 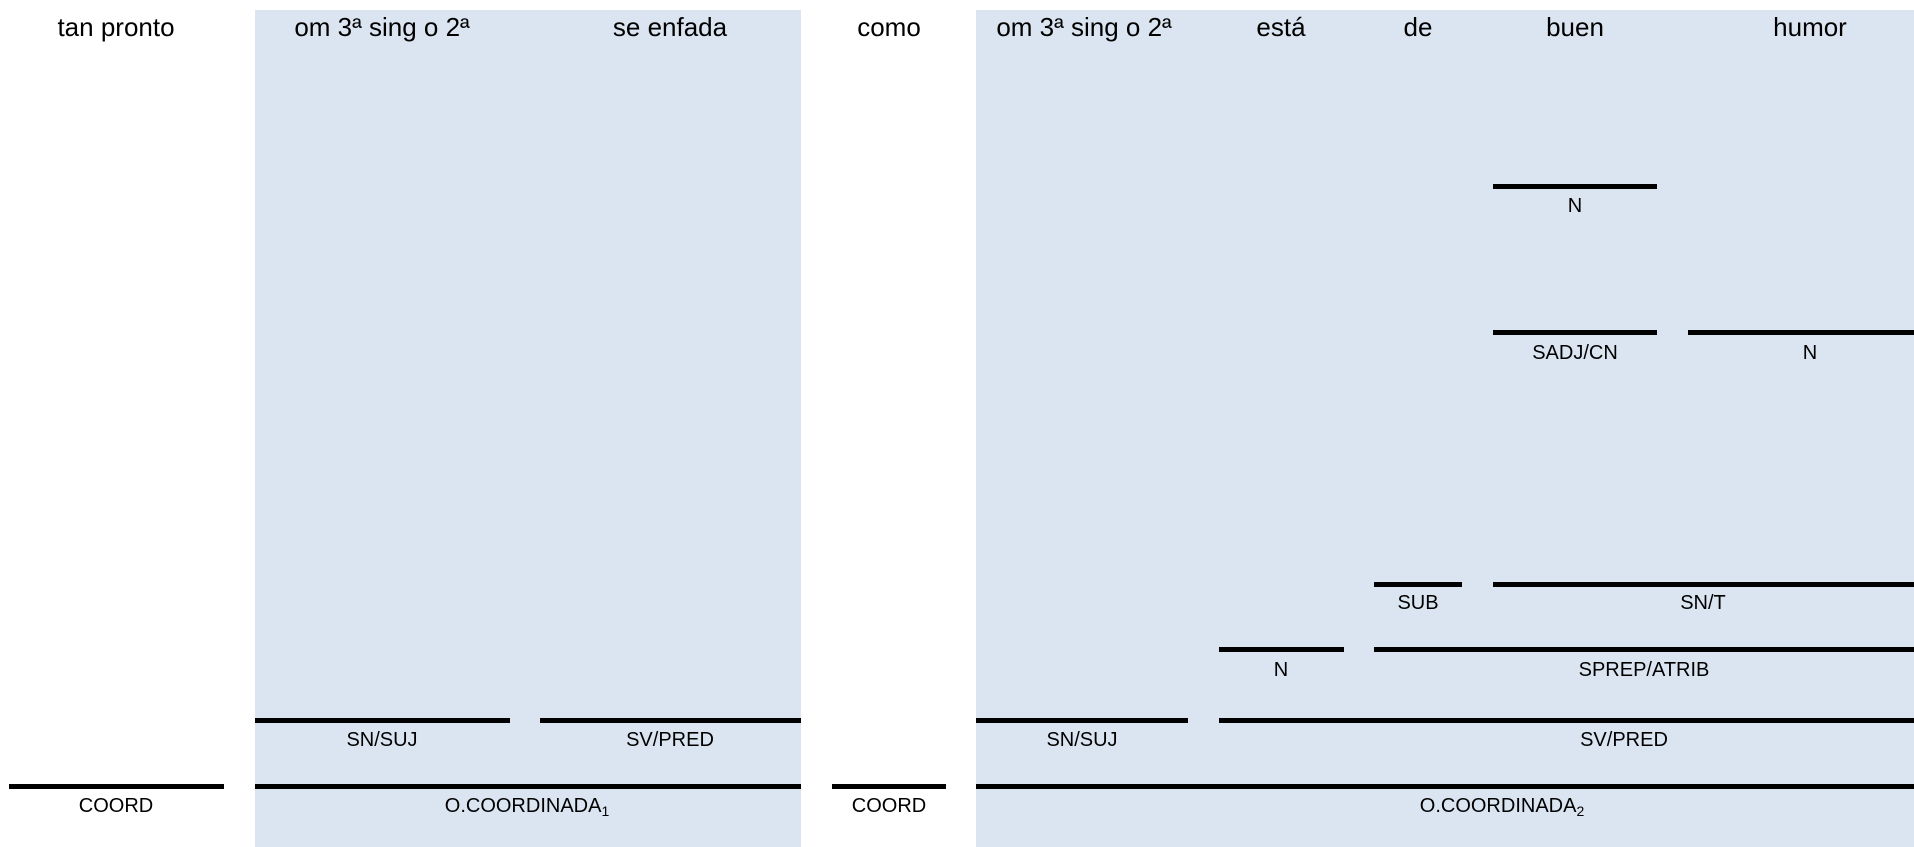 I want to click on rule-sprep-atrib, so click(x=1644, y=649).